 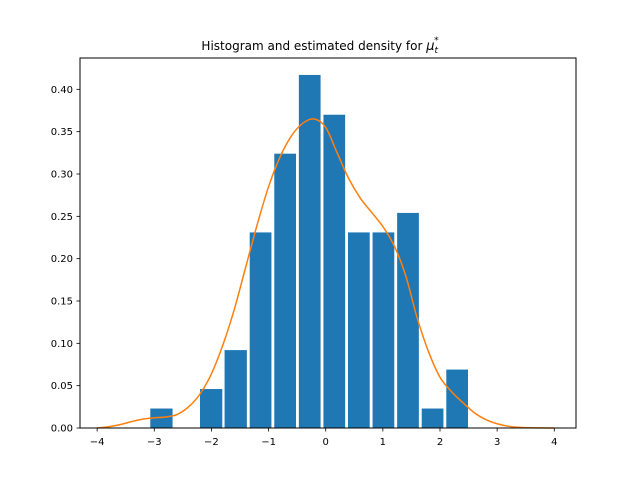 I want to click on y-tick-label: 0.00, so click(x=62, y=429).